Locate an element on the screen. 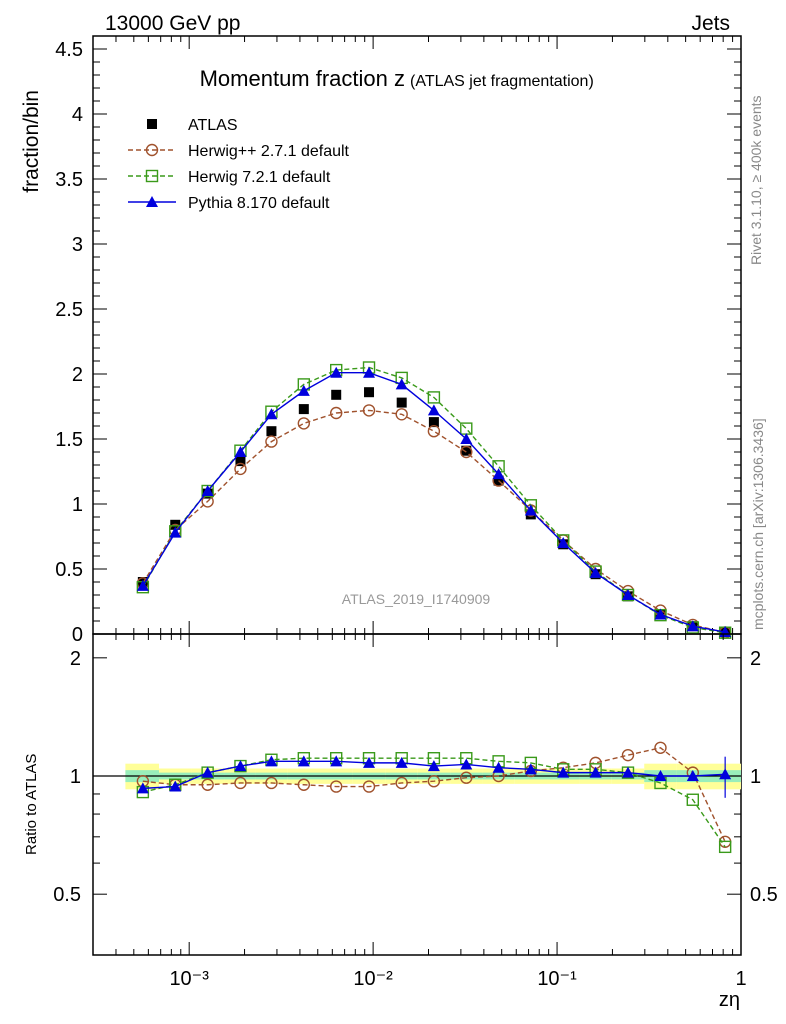 Image resolution: width=786 pixels, height=1024 pixels. legend-label: ATLAS is located at coordinates (213, 125).